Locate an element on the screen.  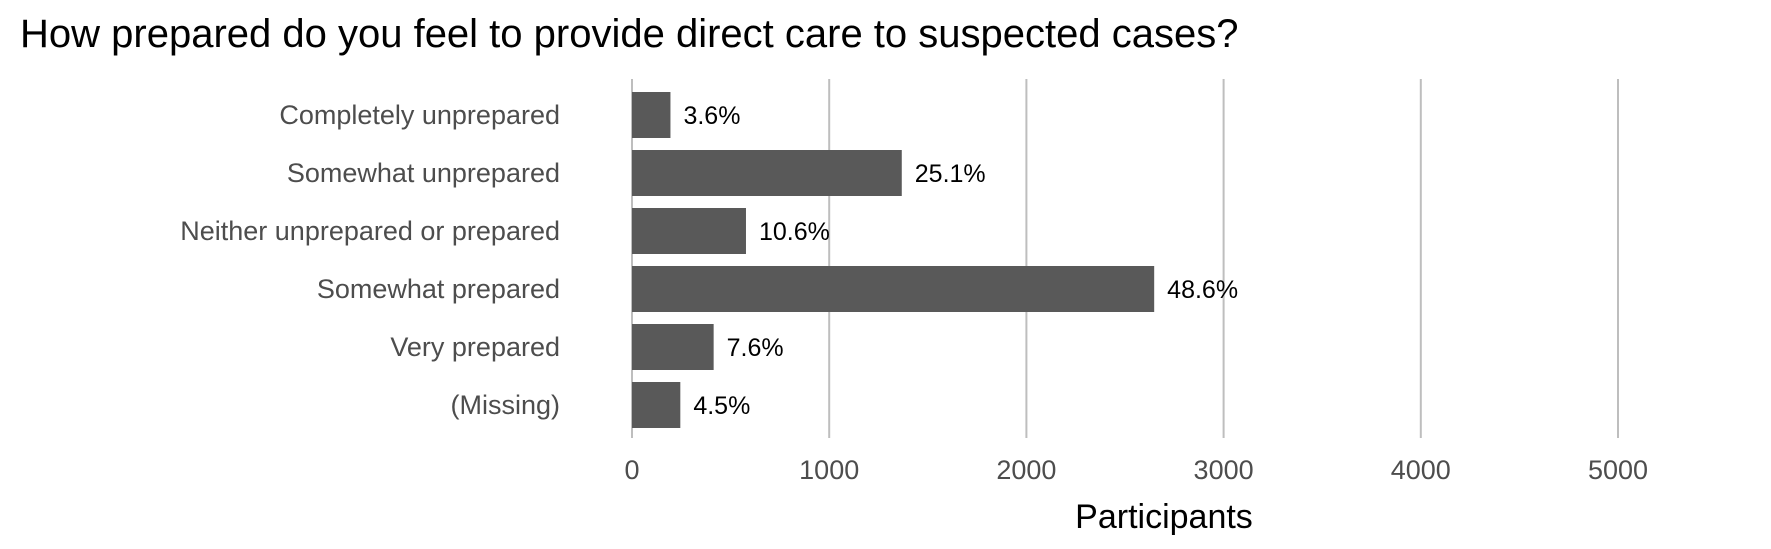
category-label: Somewhat unprepared is located at coordinates (423, 173).